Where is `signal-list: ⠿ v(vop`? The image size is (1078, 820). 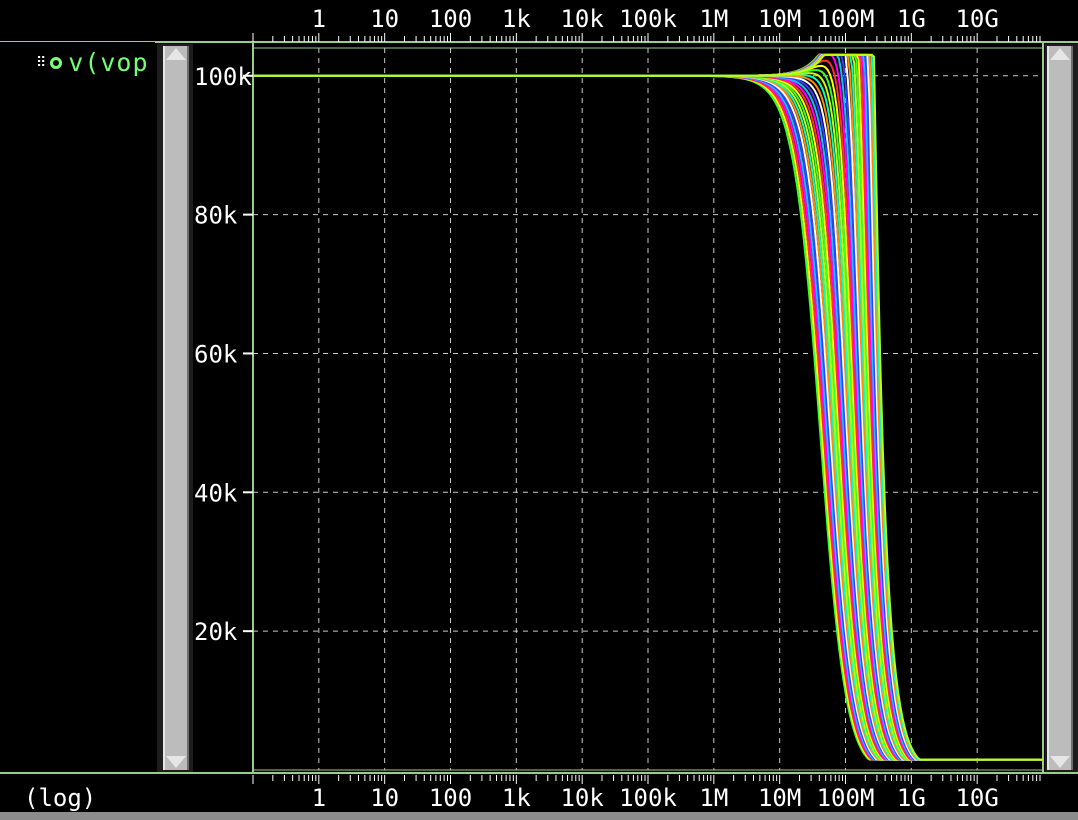 signal-list: ⠿ v(vop is located at coordinates (77, 406).